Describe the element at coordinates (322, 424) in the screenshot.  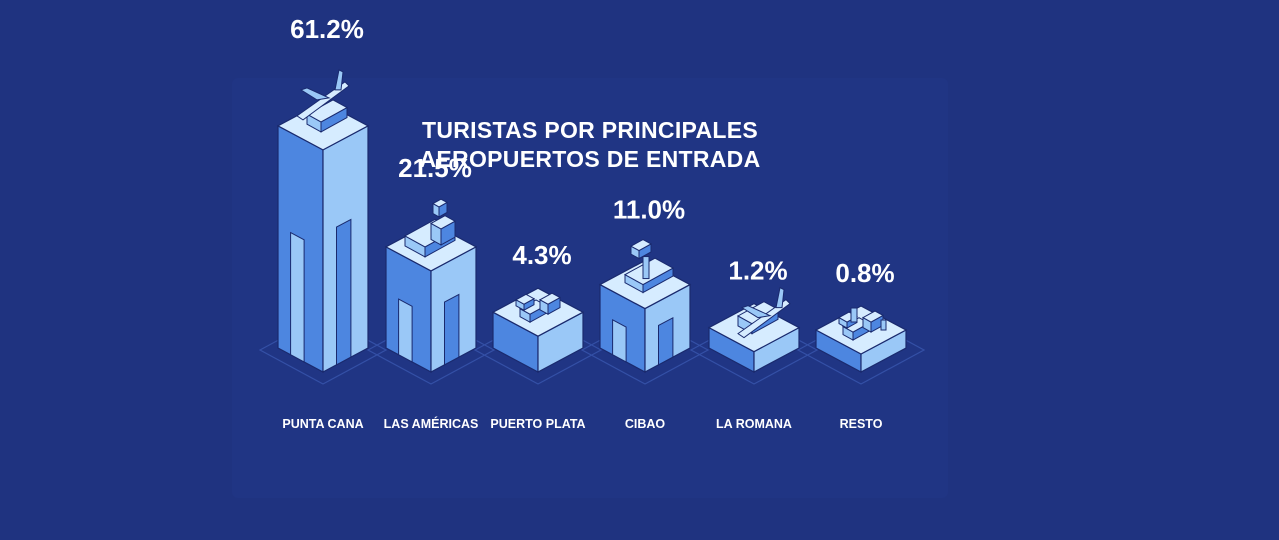
I see `category-label: PUNTA CANA` at that location.